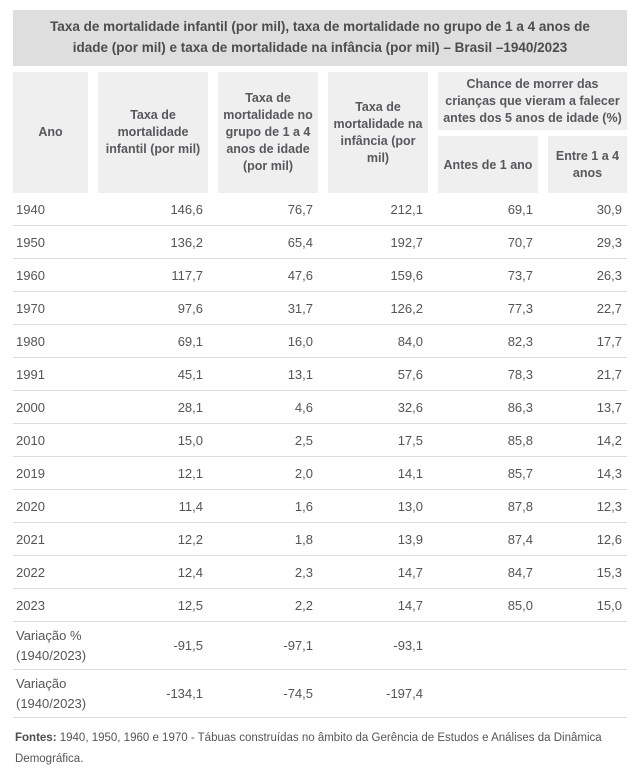  I want to click on cell-chance-antes-1-ano: 70,7, so click(483, 243).